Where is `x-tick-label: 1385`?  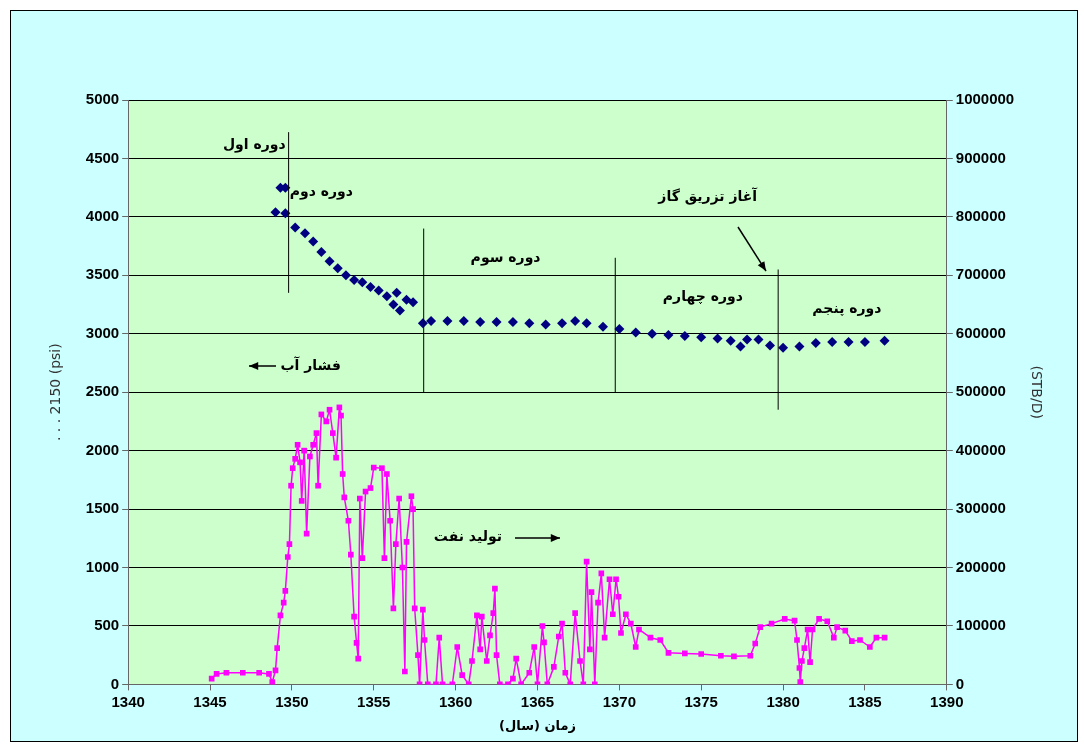 x-tick-label: 1385 is located at coordinates (865, 701).